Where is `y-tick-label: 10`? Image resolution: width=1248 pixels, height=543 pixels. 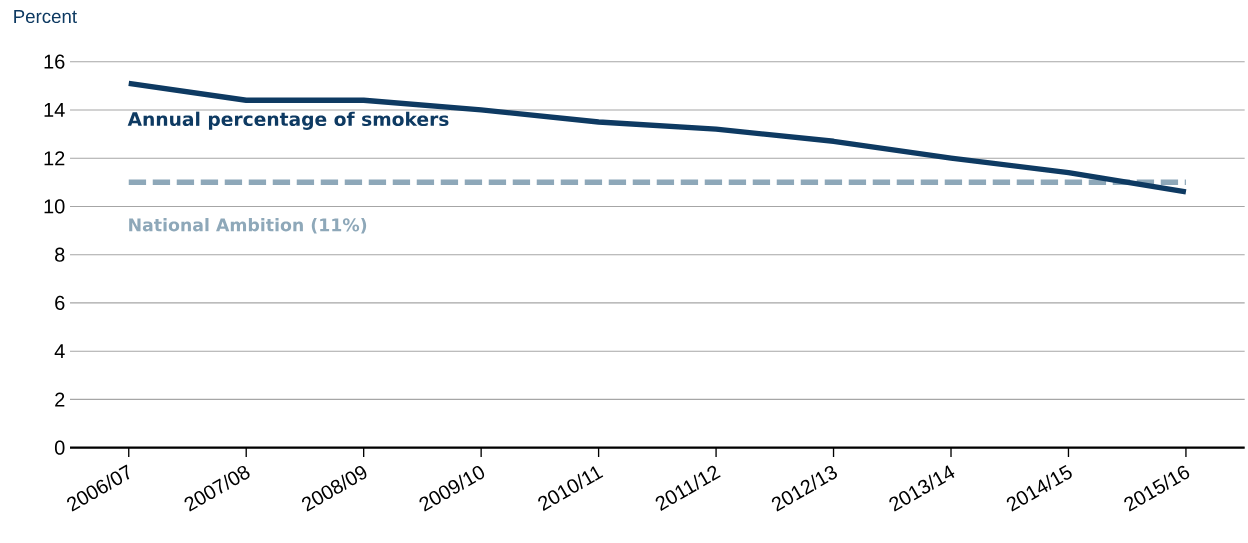 y-tick-label: 10 is located at coordinates (54, 206).